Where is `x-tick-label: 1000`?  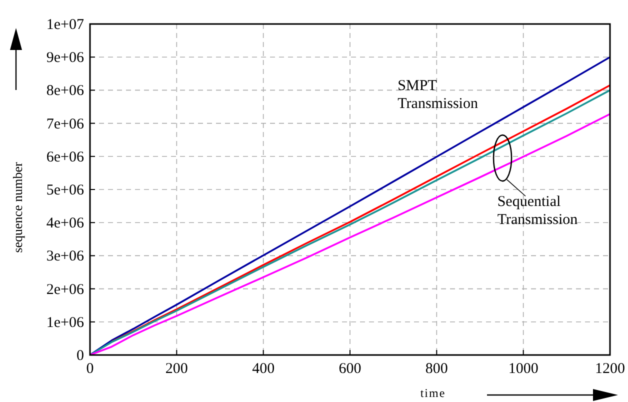
x-tick-label: 1000 is located at coordinates (523, 369).